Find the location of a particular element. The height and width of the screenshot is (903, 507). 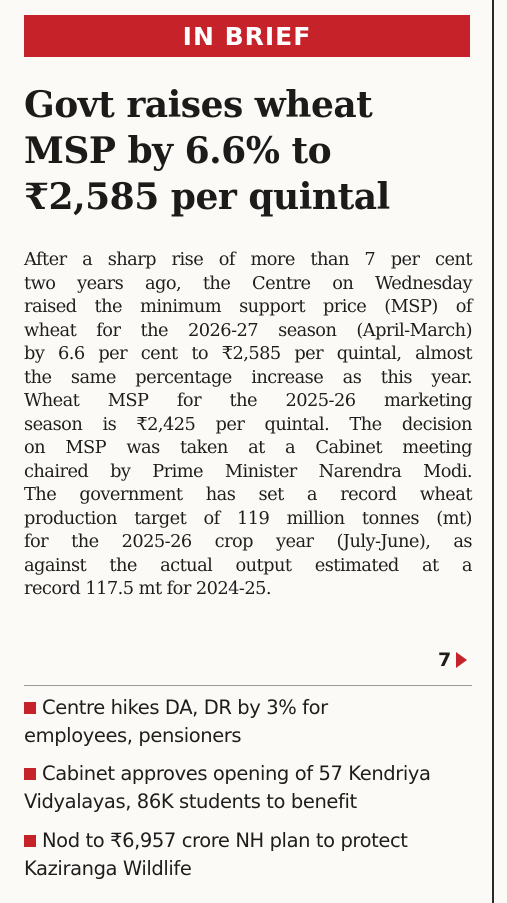

article-word: price is located at coordinates (344, 306).